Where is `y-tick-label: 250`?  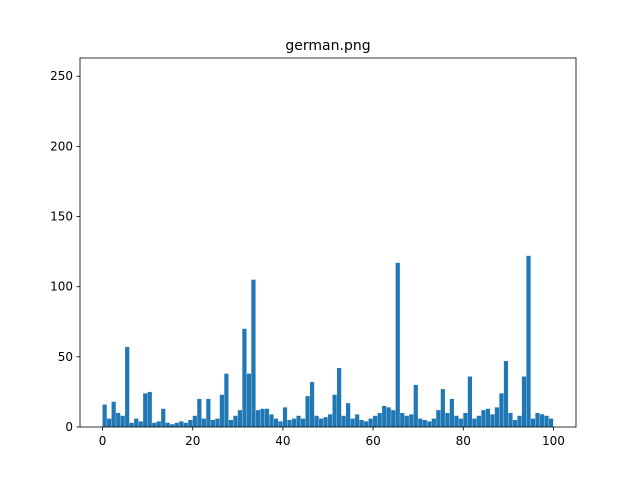 y-tick-label: 250 is located at coordinates (61, 76).